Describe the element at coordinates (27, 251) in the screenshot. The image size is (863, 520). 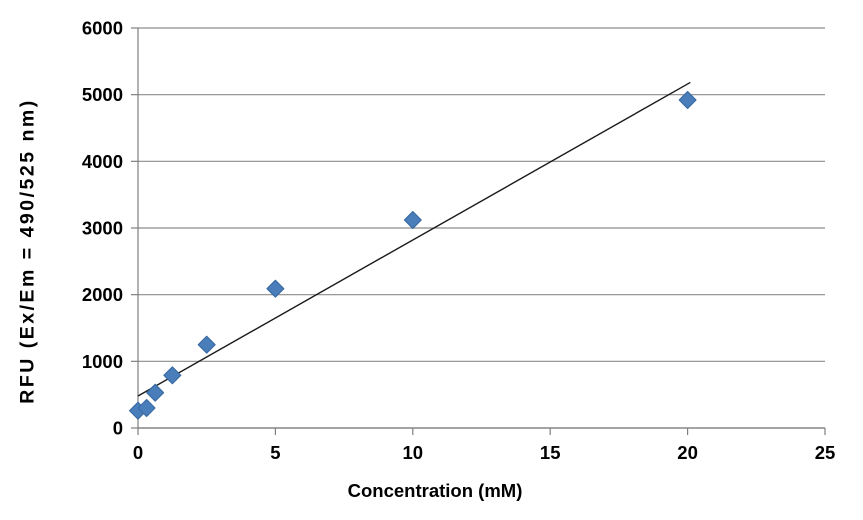
I see `y-axis-title: RFU (Ex/Em = 490/525 nm)` at that location.